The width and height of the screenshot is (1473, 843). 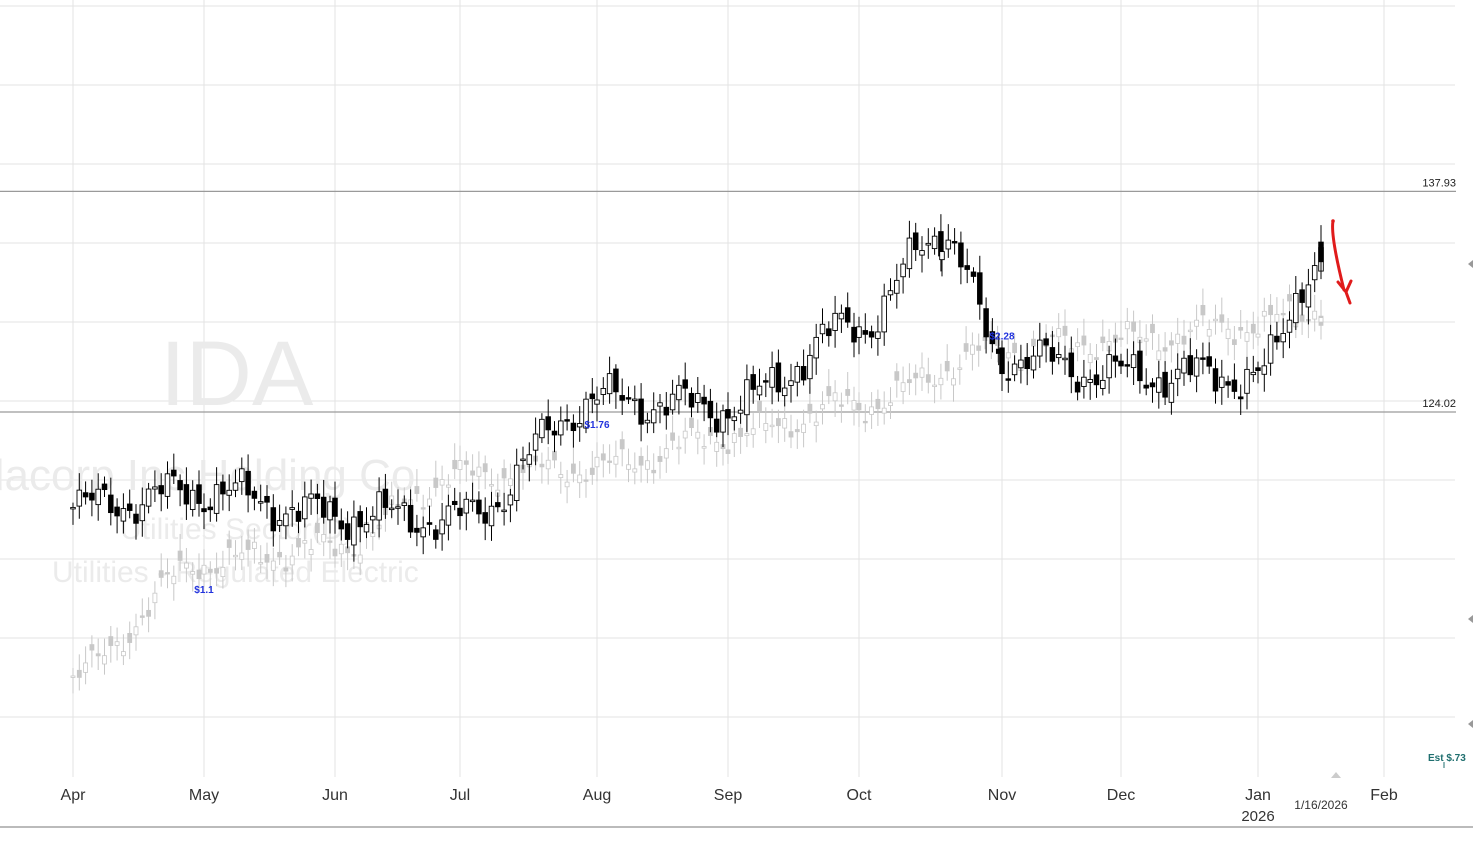 I want to click on annotation-arrow, so click(x=1342, y=262).